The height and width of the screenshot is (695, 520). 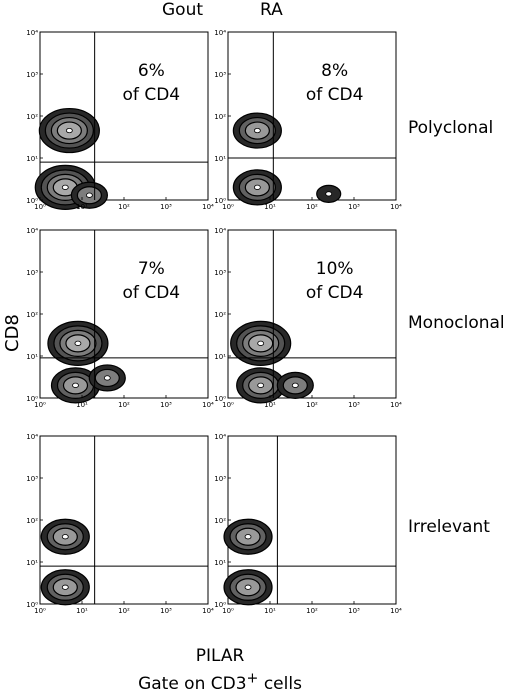 What do you see at coordinates (220, 159) in the screenshot?
I see `panel-polyclonal-ra-y-tick-label-1: 10¹` at bounding box center [220, 159].